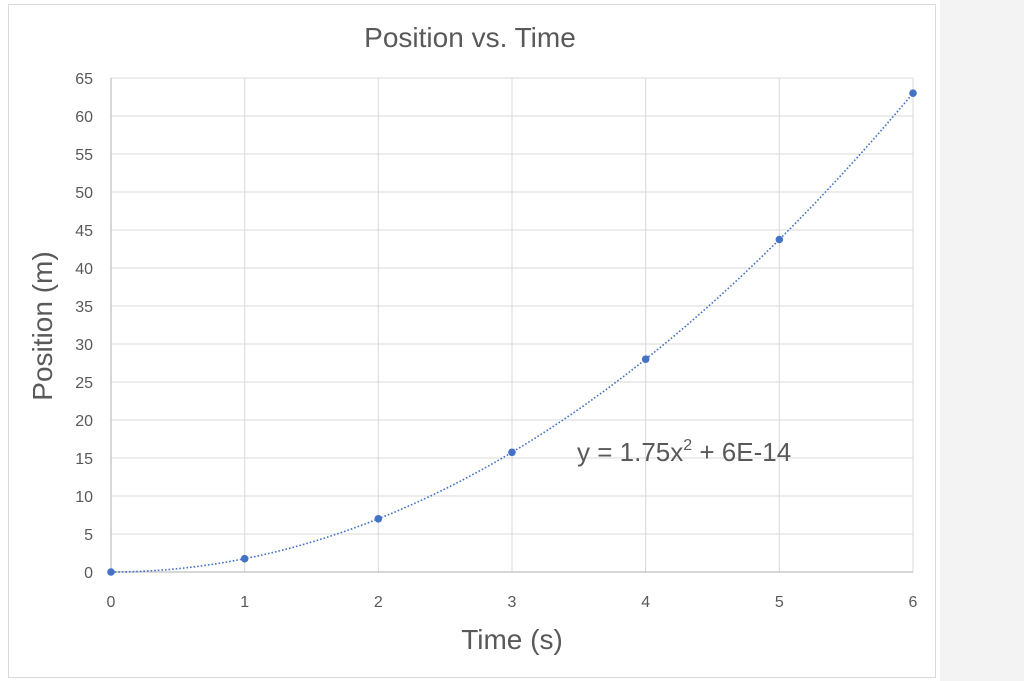 The image size is (1024, 681). What do you see at coordinates (84, 231) in the screenshot?
I see `y-tick-label: 45` at bounding box center [84, 231].